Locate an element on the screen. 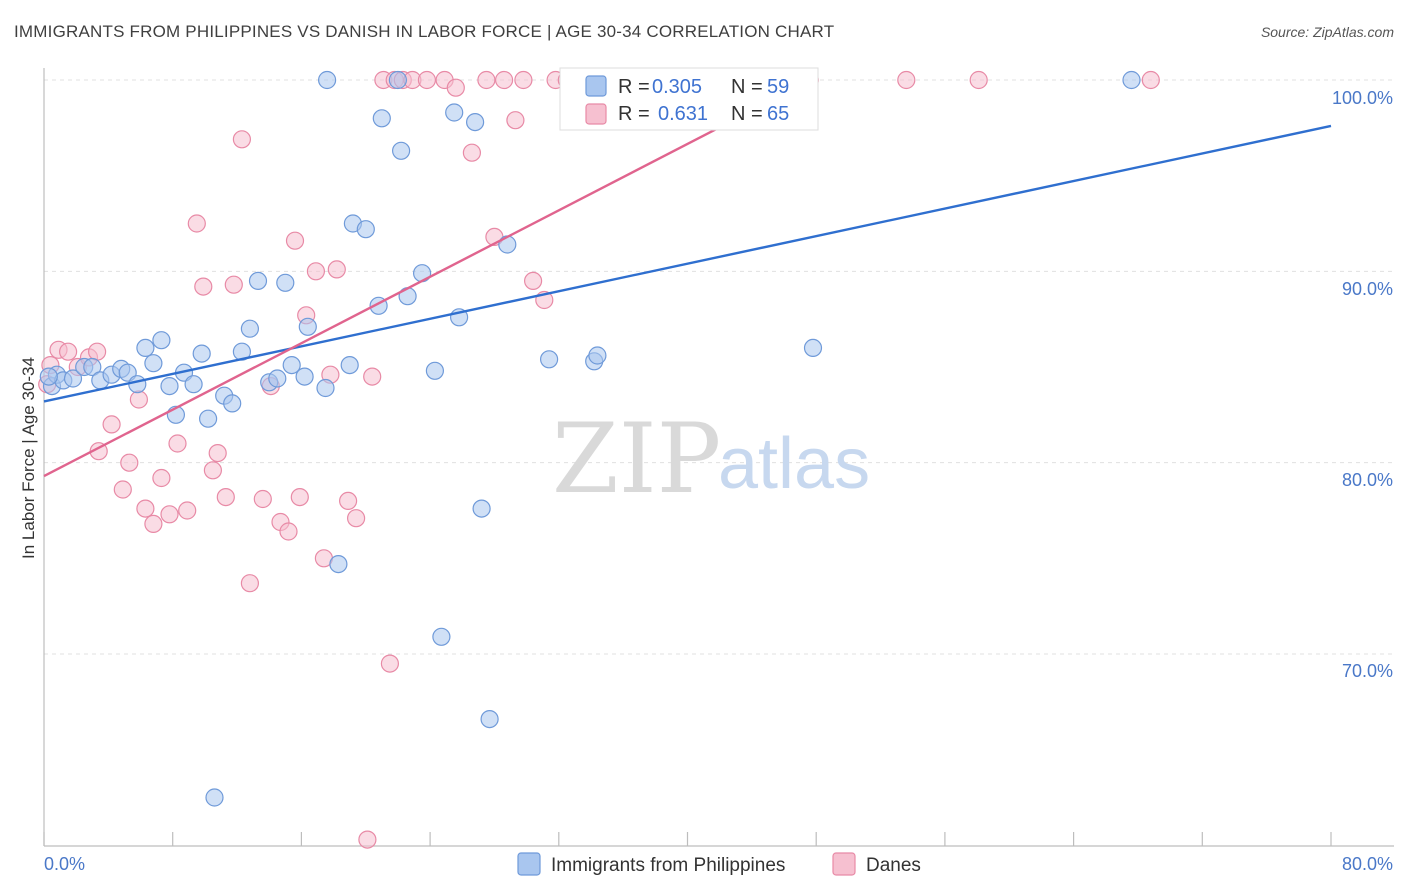  source-label: Source: ZipAtlas.com is located at coordinates (1327, 32).